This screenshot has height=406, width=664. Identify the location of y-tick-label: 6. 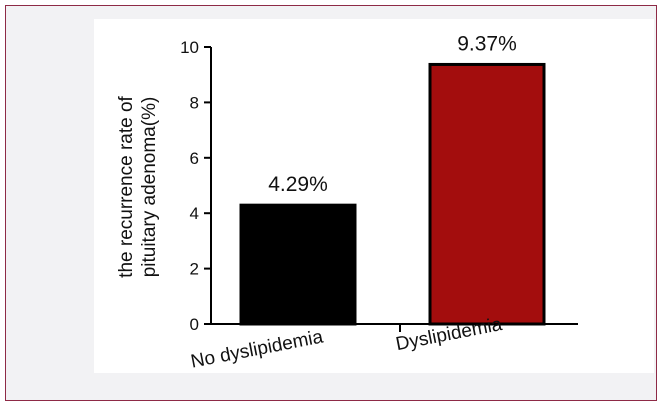
(194, 158).